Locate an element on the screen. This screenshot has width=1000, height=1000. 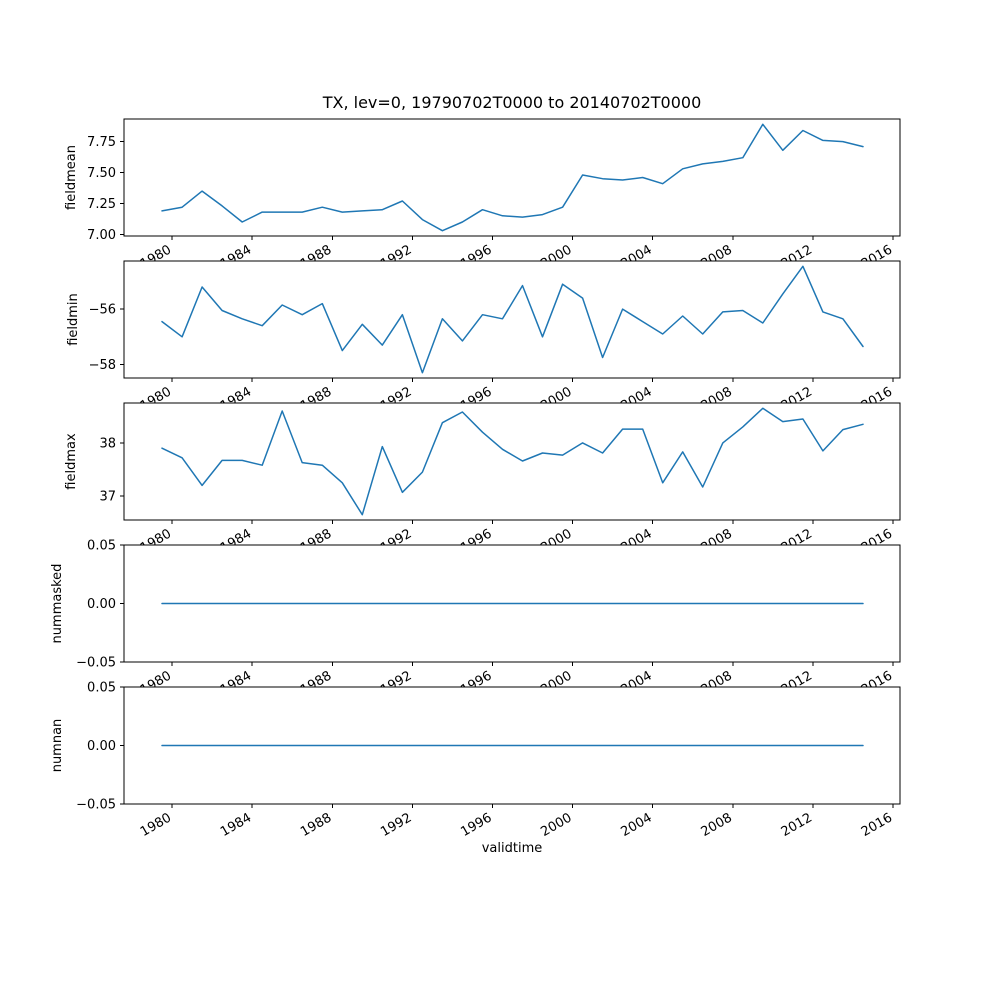
x-tick-label: 1980 is located at coordinates (156, 825).